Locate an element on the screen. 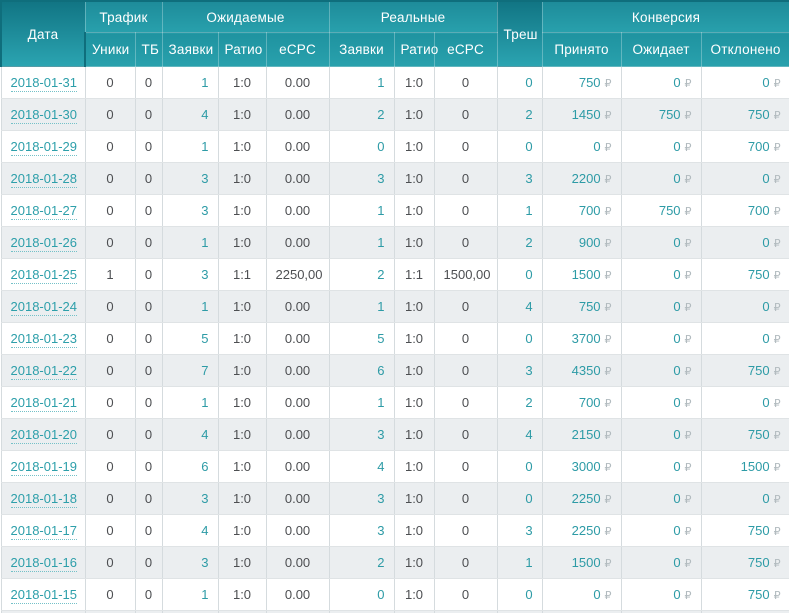 Image resolution: width=789 pixels, height=613 pixels. table-row: 2018-01-15 0 0 1 1:0 0.00 0 1:0 0 0 0 ₽0 ₽750 ₽ is located at coordinates (394, 594).